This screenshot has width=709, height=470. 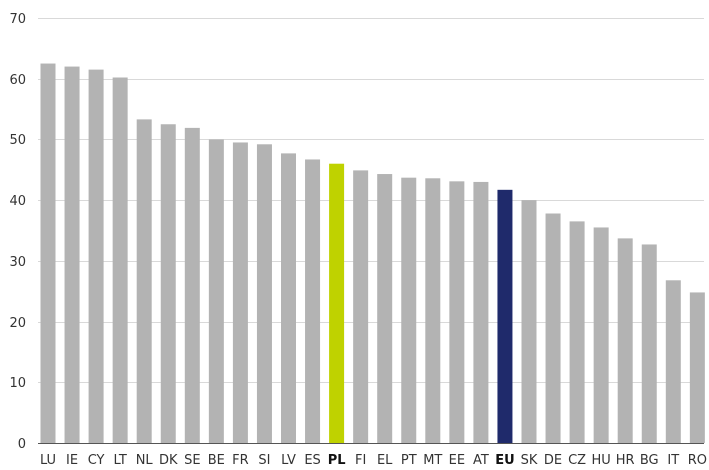 I want to click on x-tick-label-it: IT, so click(x=673, y=460).